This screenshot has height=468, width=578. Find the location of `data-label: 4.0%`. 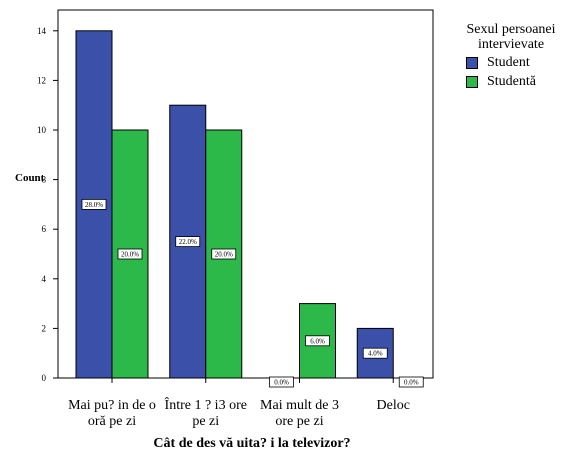

data-label: 4.0% is located at coordinates (375, 354).